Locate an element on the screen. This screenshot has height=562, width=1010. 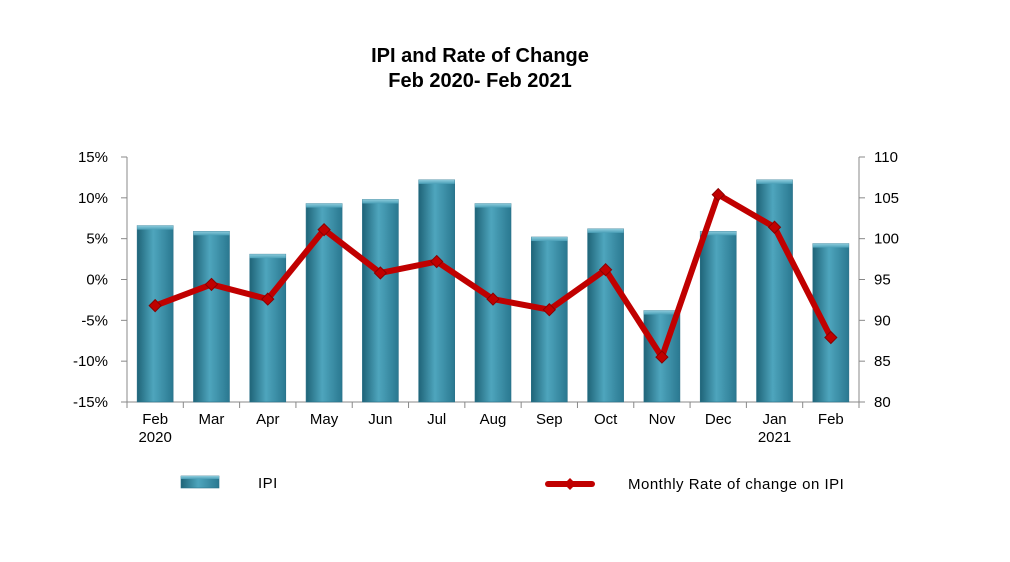
x-axis-tick-label: Oct is located at coordinates (606, 419).